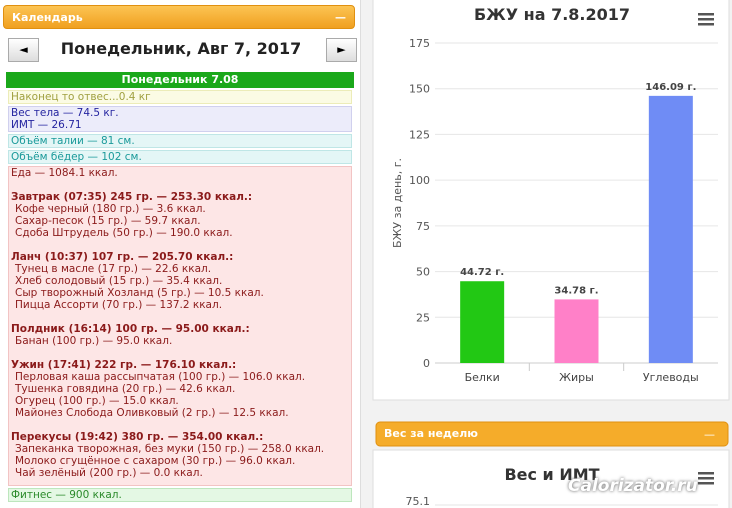 This screenshot has width=732, height=508. I want to click on watermark: Calorizator.ru, so click(633, 486).